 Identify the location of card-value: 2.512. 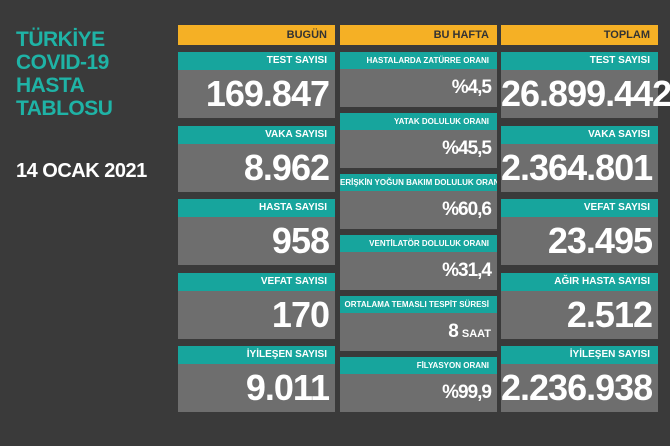
(579, 314).